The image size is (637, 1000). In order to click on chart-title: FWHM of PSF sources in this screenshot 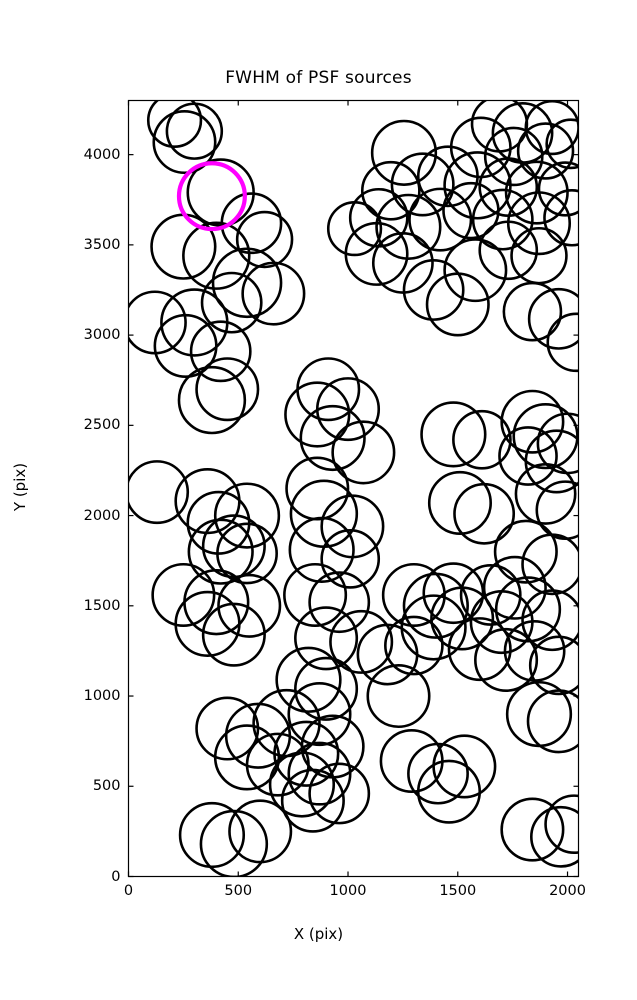, I will do `click(318, 78)`.